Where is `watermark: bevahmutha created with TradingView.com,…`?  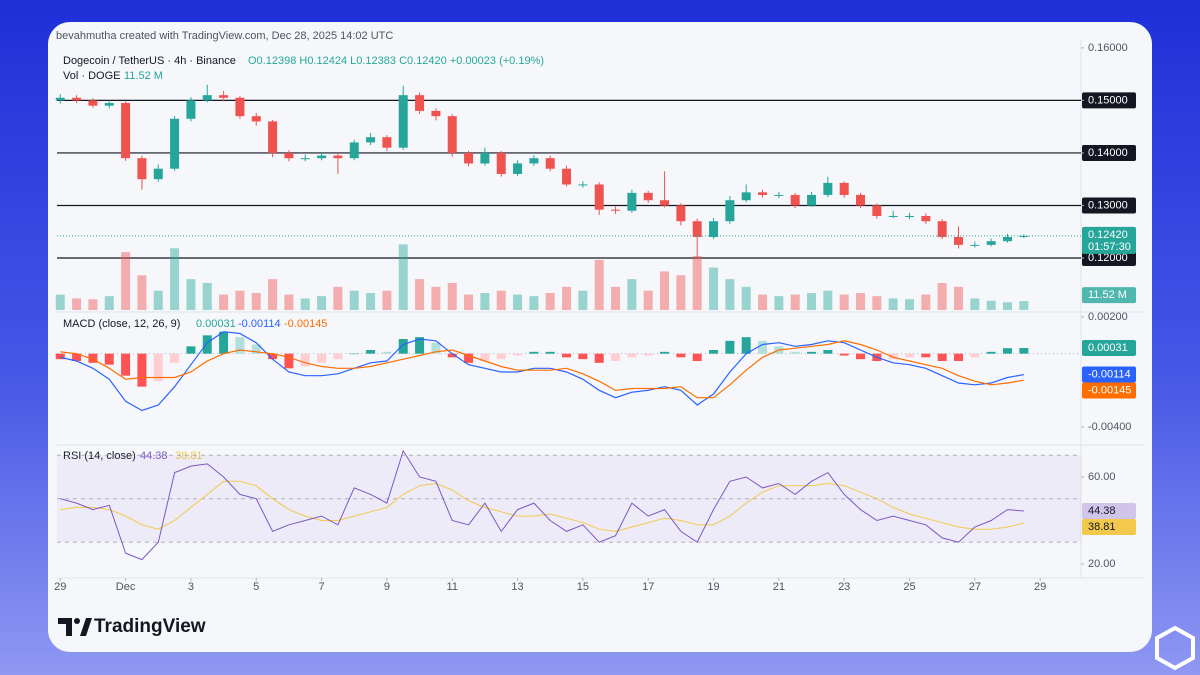
watermark: bevahmutha created with TradingView.com,… is located at coordinates (224, 36).